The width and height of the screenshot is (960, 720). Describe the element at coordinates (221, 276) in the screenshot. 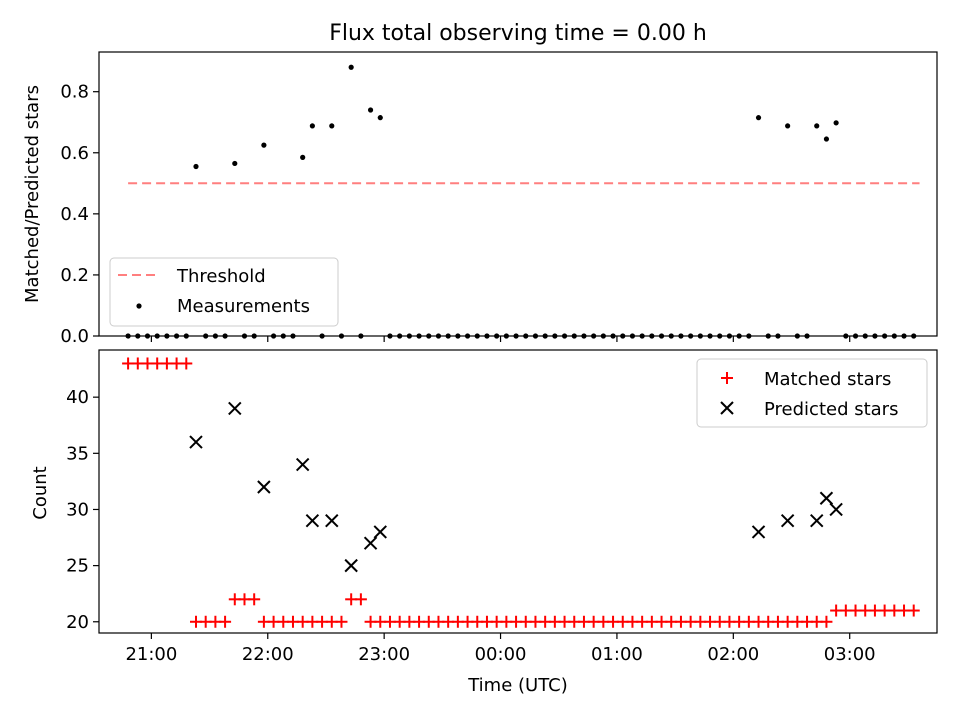

I see `legend-threshold-label: Threshold` at that location.